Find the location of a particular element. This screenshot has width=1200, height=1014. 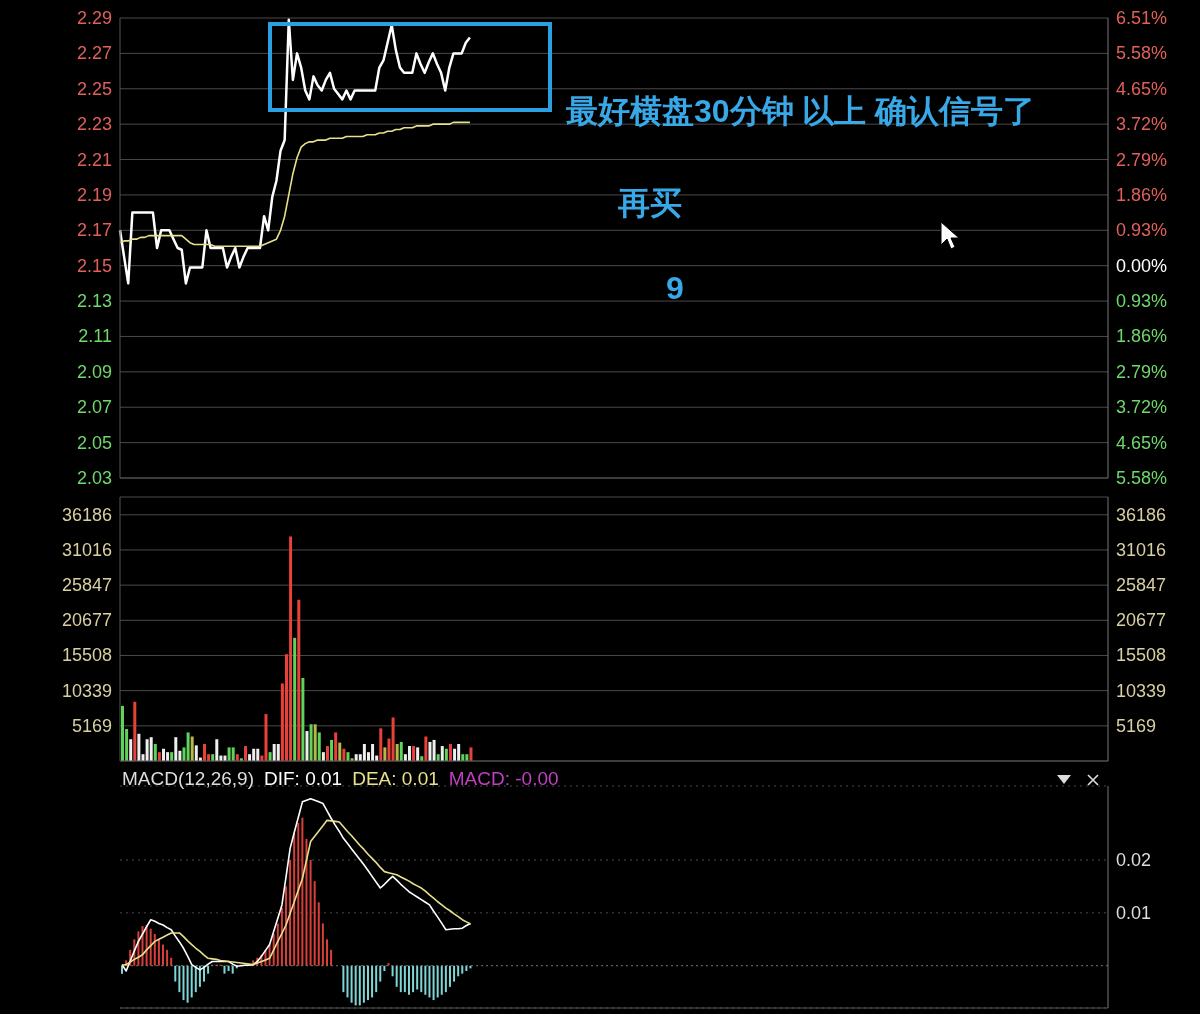

y2-tick-label: 0.01 is located at coordinates (1134, 912).